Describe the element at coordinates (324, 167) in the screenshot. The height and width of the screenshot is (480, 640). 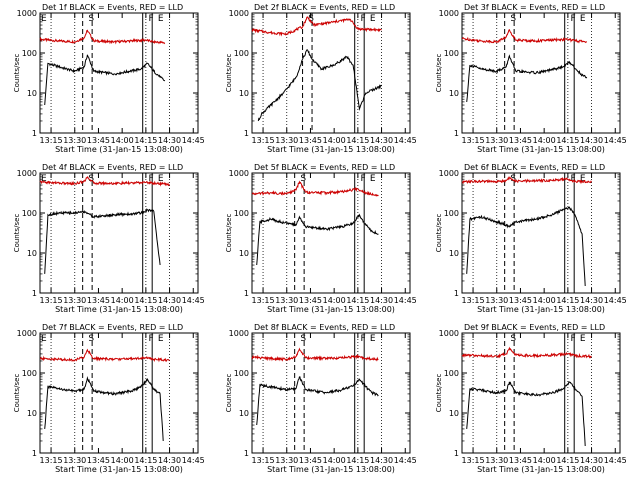
I see `panel-title: Det 5f BLACK = Events, RED = LLD` at that location.